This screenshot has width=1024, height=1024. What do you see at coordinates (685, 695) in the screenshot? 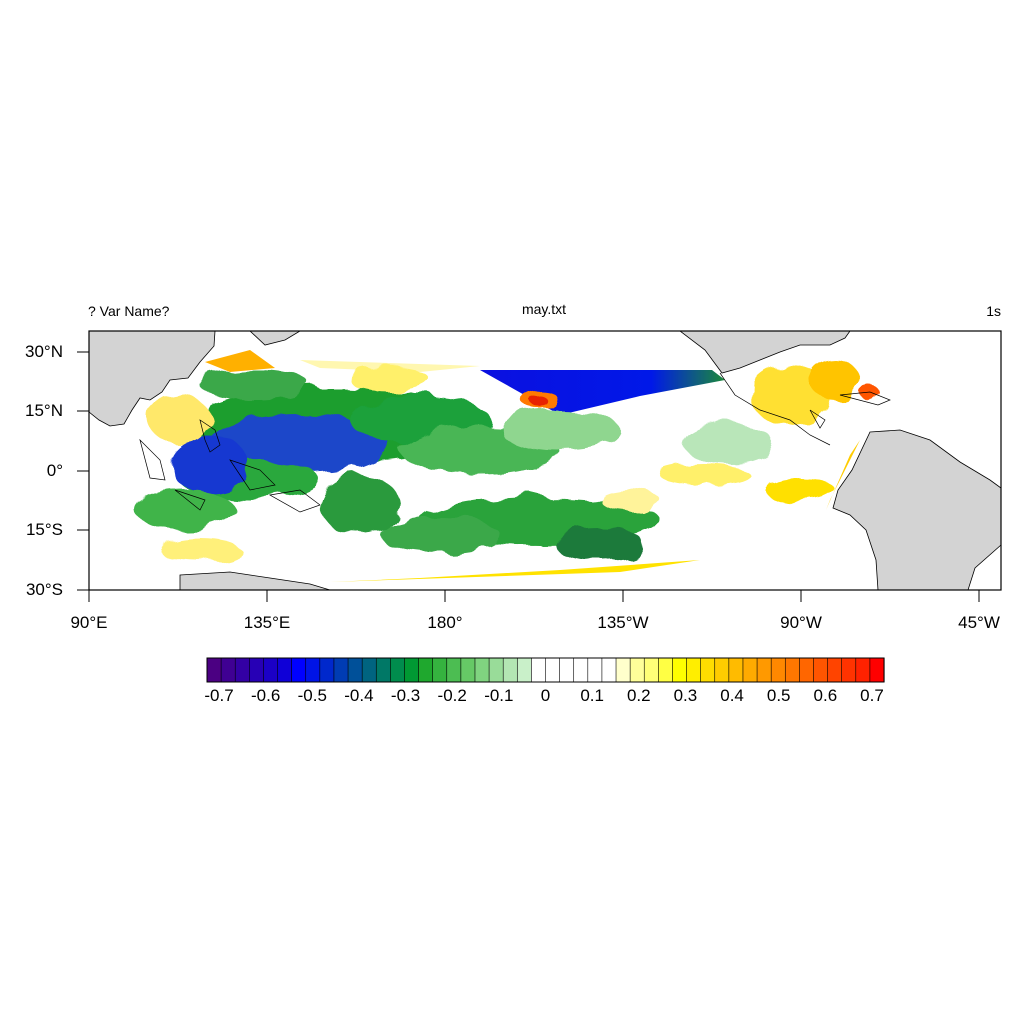
I see `colorbar-label: 0.3` at bounding box center [685, 695].